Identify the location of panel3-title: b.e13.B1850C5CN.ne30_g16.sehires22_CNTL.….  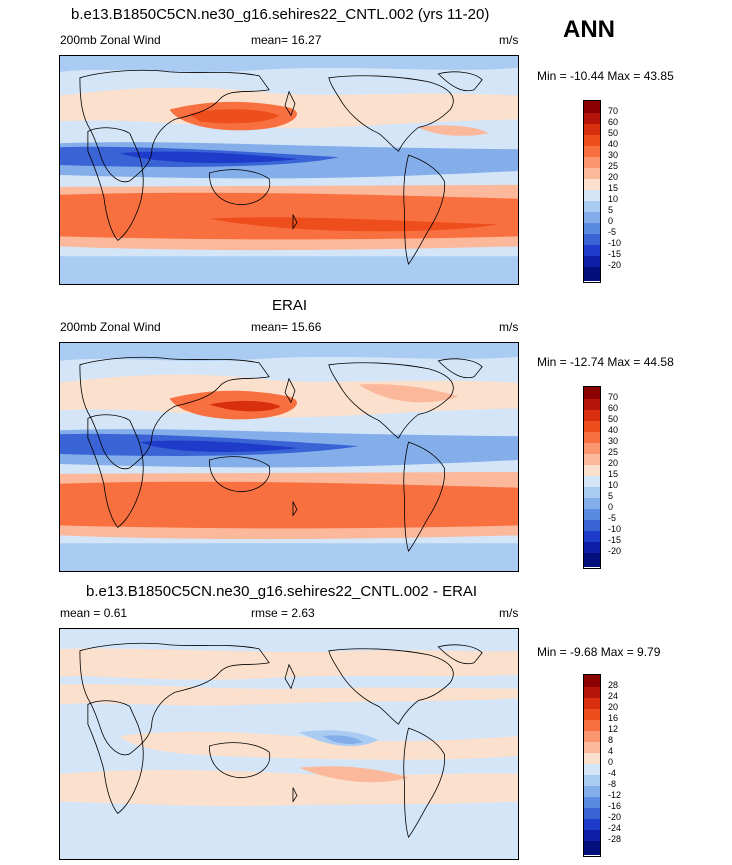
(282, 591).